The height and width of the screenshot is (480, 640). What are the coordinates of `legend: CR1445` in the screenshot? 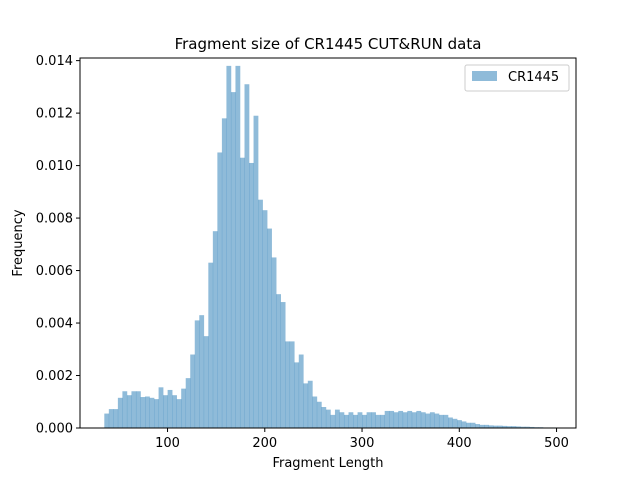 It's located at (517, 78).